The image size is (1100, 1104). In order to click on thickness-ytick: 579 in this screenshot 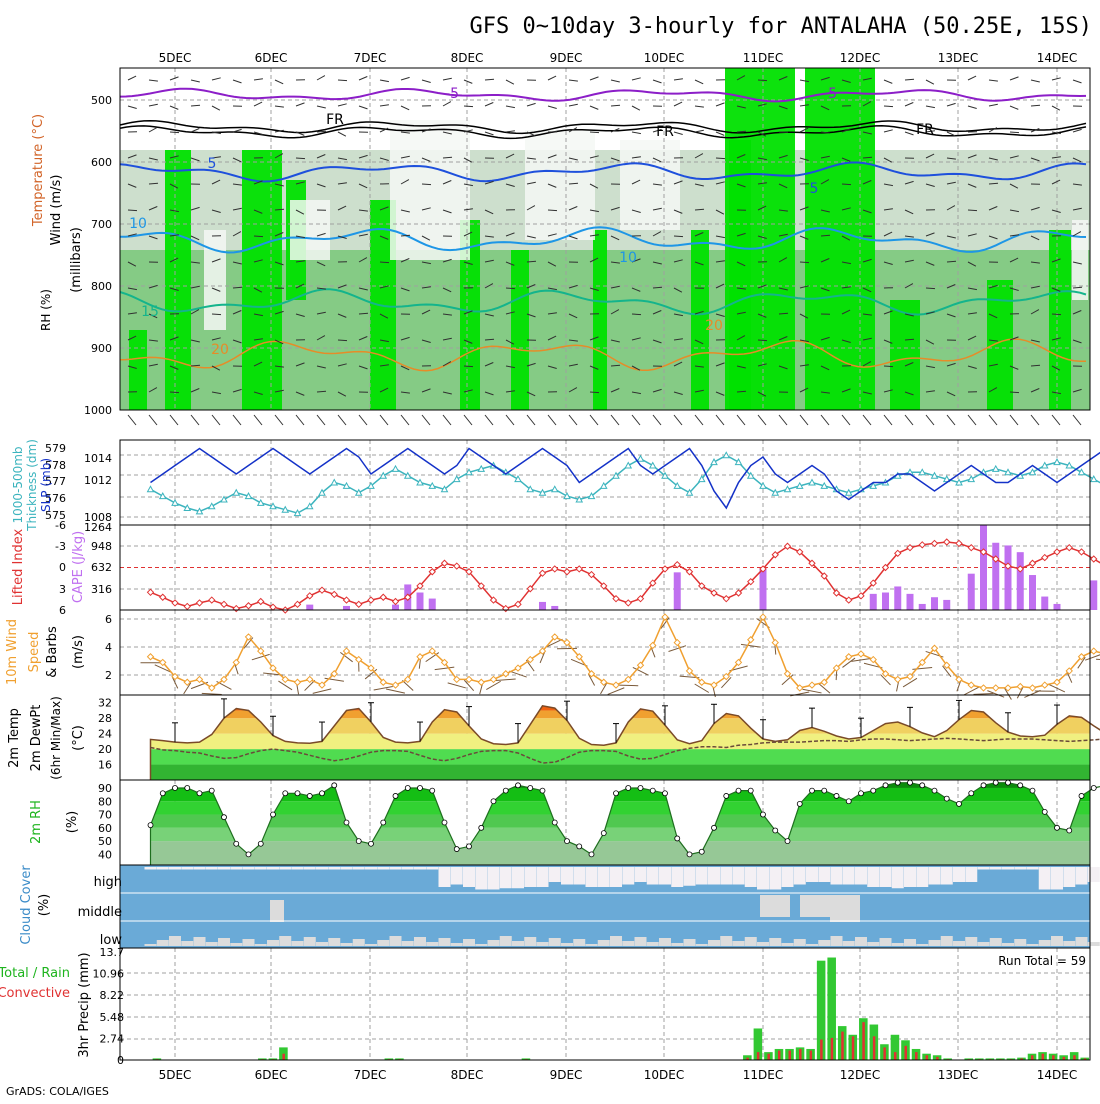, I will do `click(55, 448)`.